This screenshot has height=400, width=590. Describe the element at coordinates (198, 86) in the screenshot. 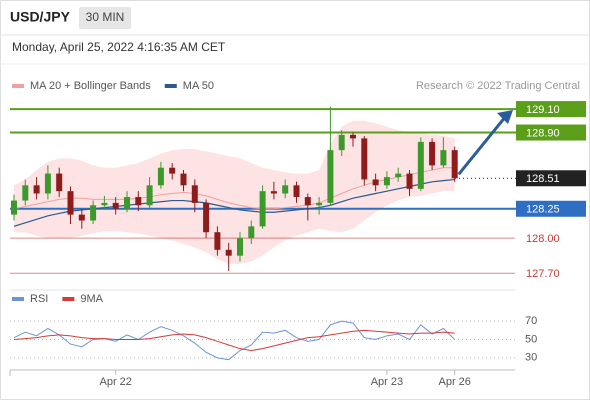

I see `legend-label: MA 50` at that location.